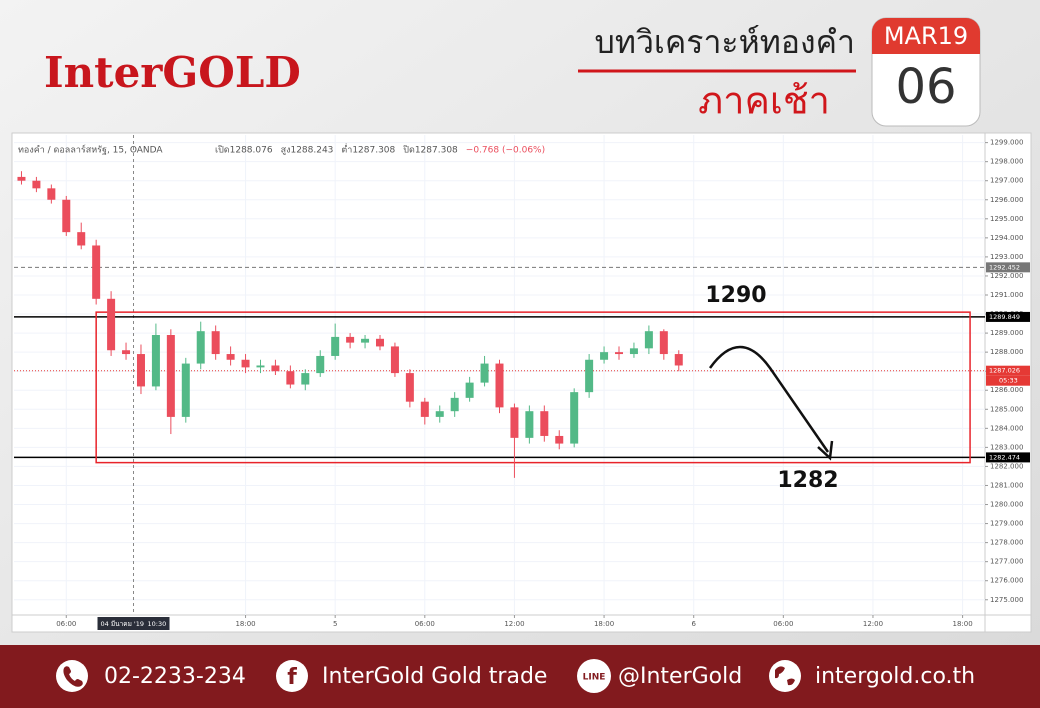  What do you see at coordinates (1006, 257) in the screenshot?
I see `y-tick-label: 1293.000` at bounding box center [1006, 257].